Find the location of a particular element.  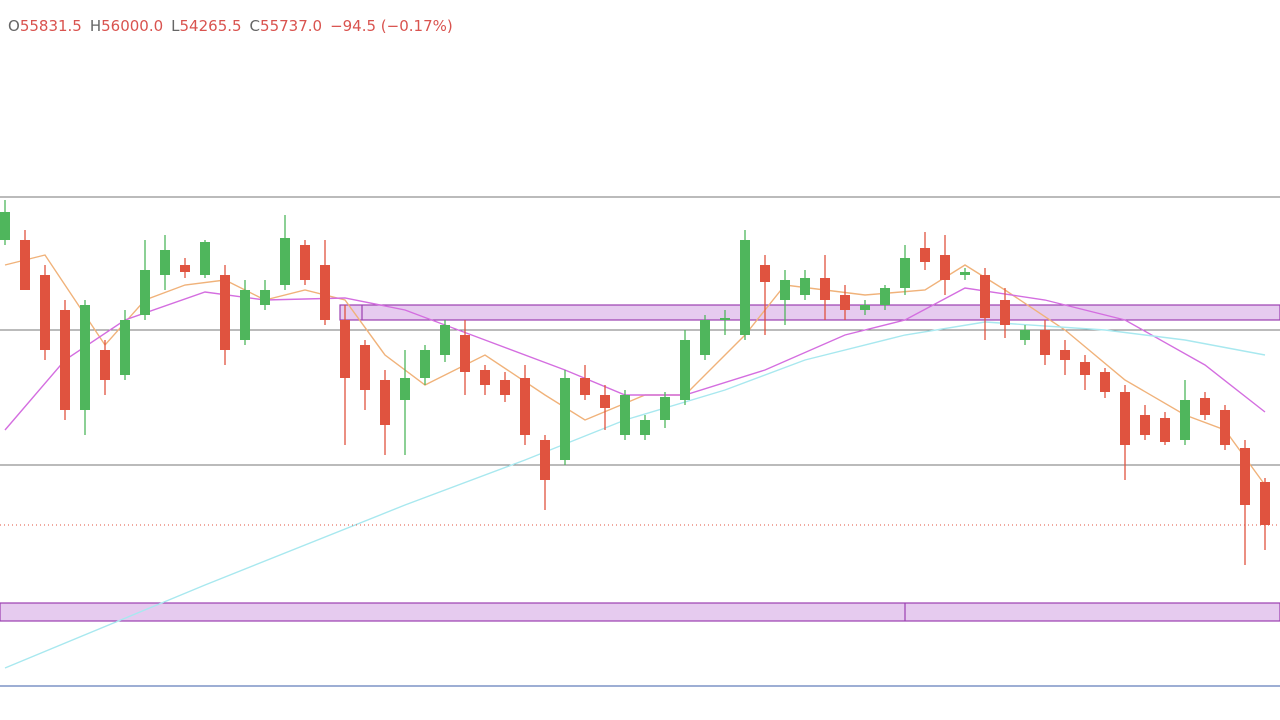

header-label: O is located at coordinates (14, 26).